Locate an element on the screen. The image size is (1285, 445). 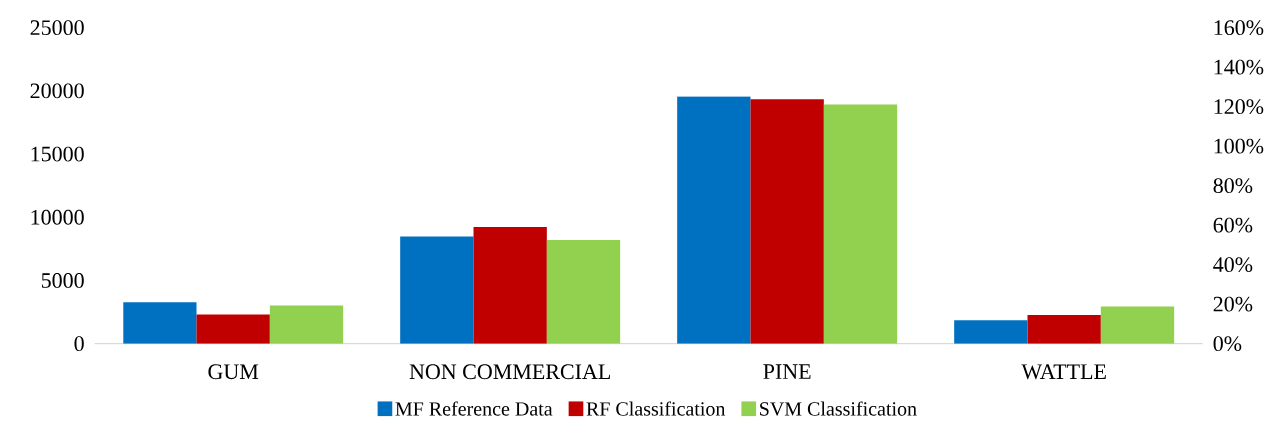
y-tick-label: 20000 is located at coordinates (57, 91).